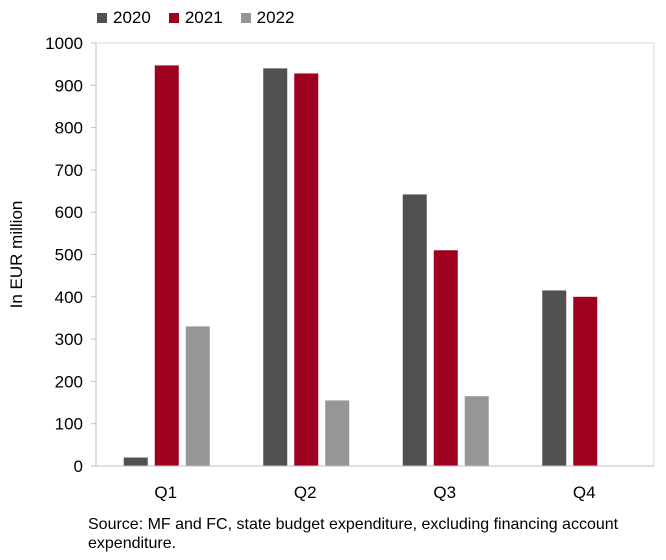 The width and height of the screenshot is (666, 560). I want to click on y-axis-title: In EUR million, so click(16, 255).